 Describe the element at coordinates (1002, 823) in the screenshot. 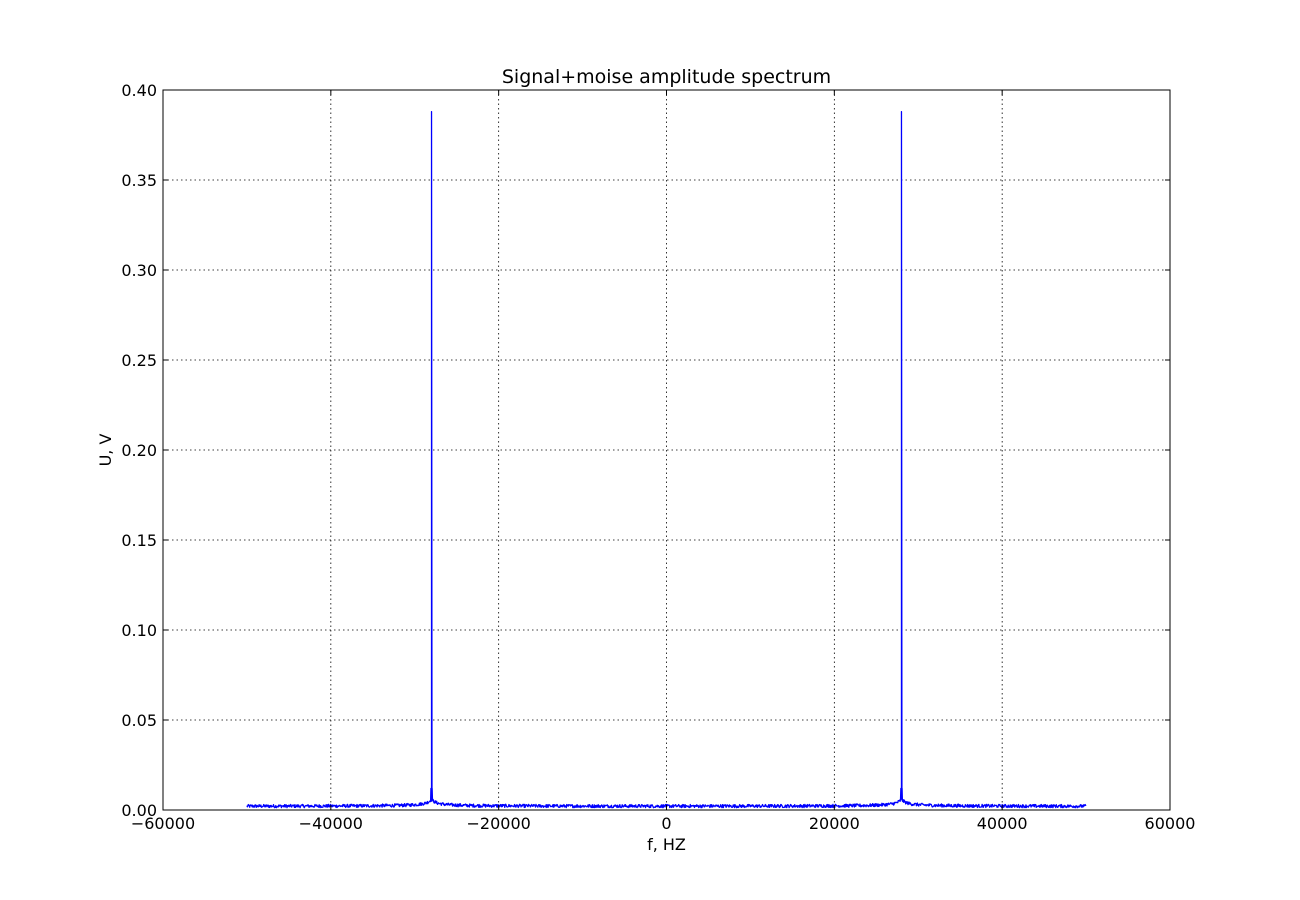

I see `x-tick-label: 40000` at that location.